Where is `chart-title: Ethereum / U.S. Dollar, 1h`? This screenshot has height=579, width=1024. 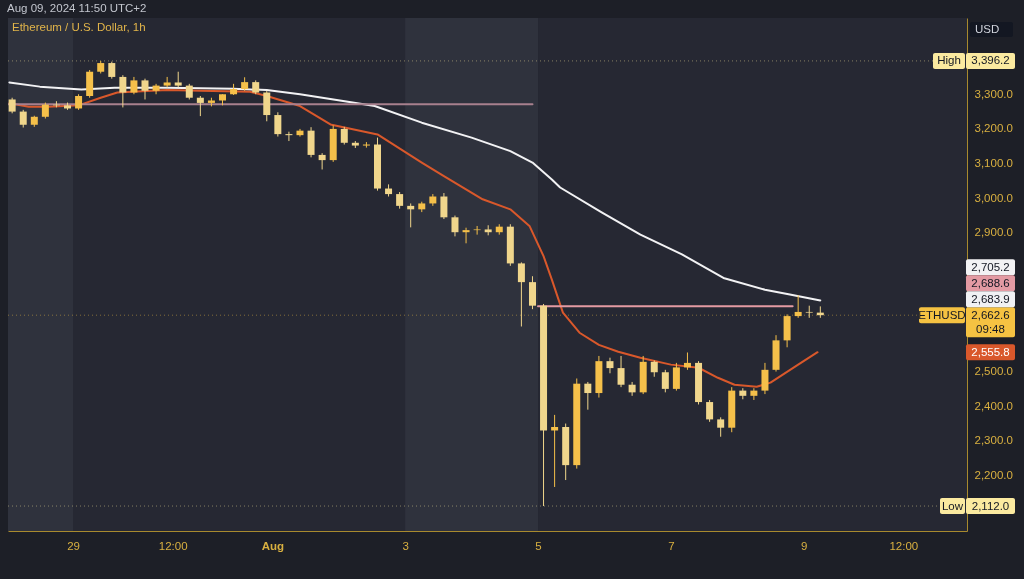
chart-title: Ethereum / U.S. Dollar, 1h is located at coordinates (79, 27).